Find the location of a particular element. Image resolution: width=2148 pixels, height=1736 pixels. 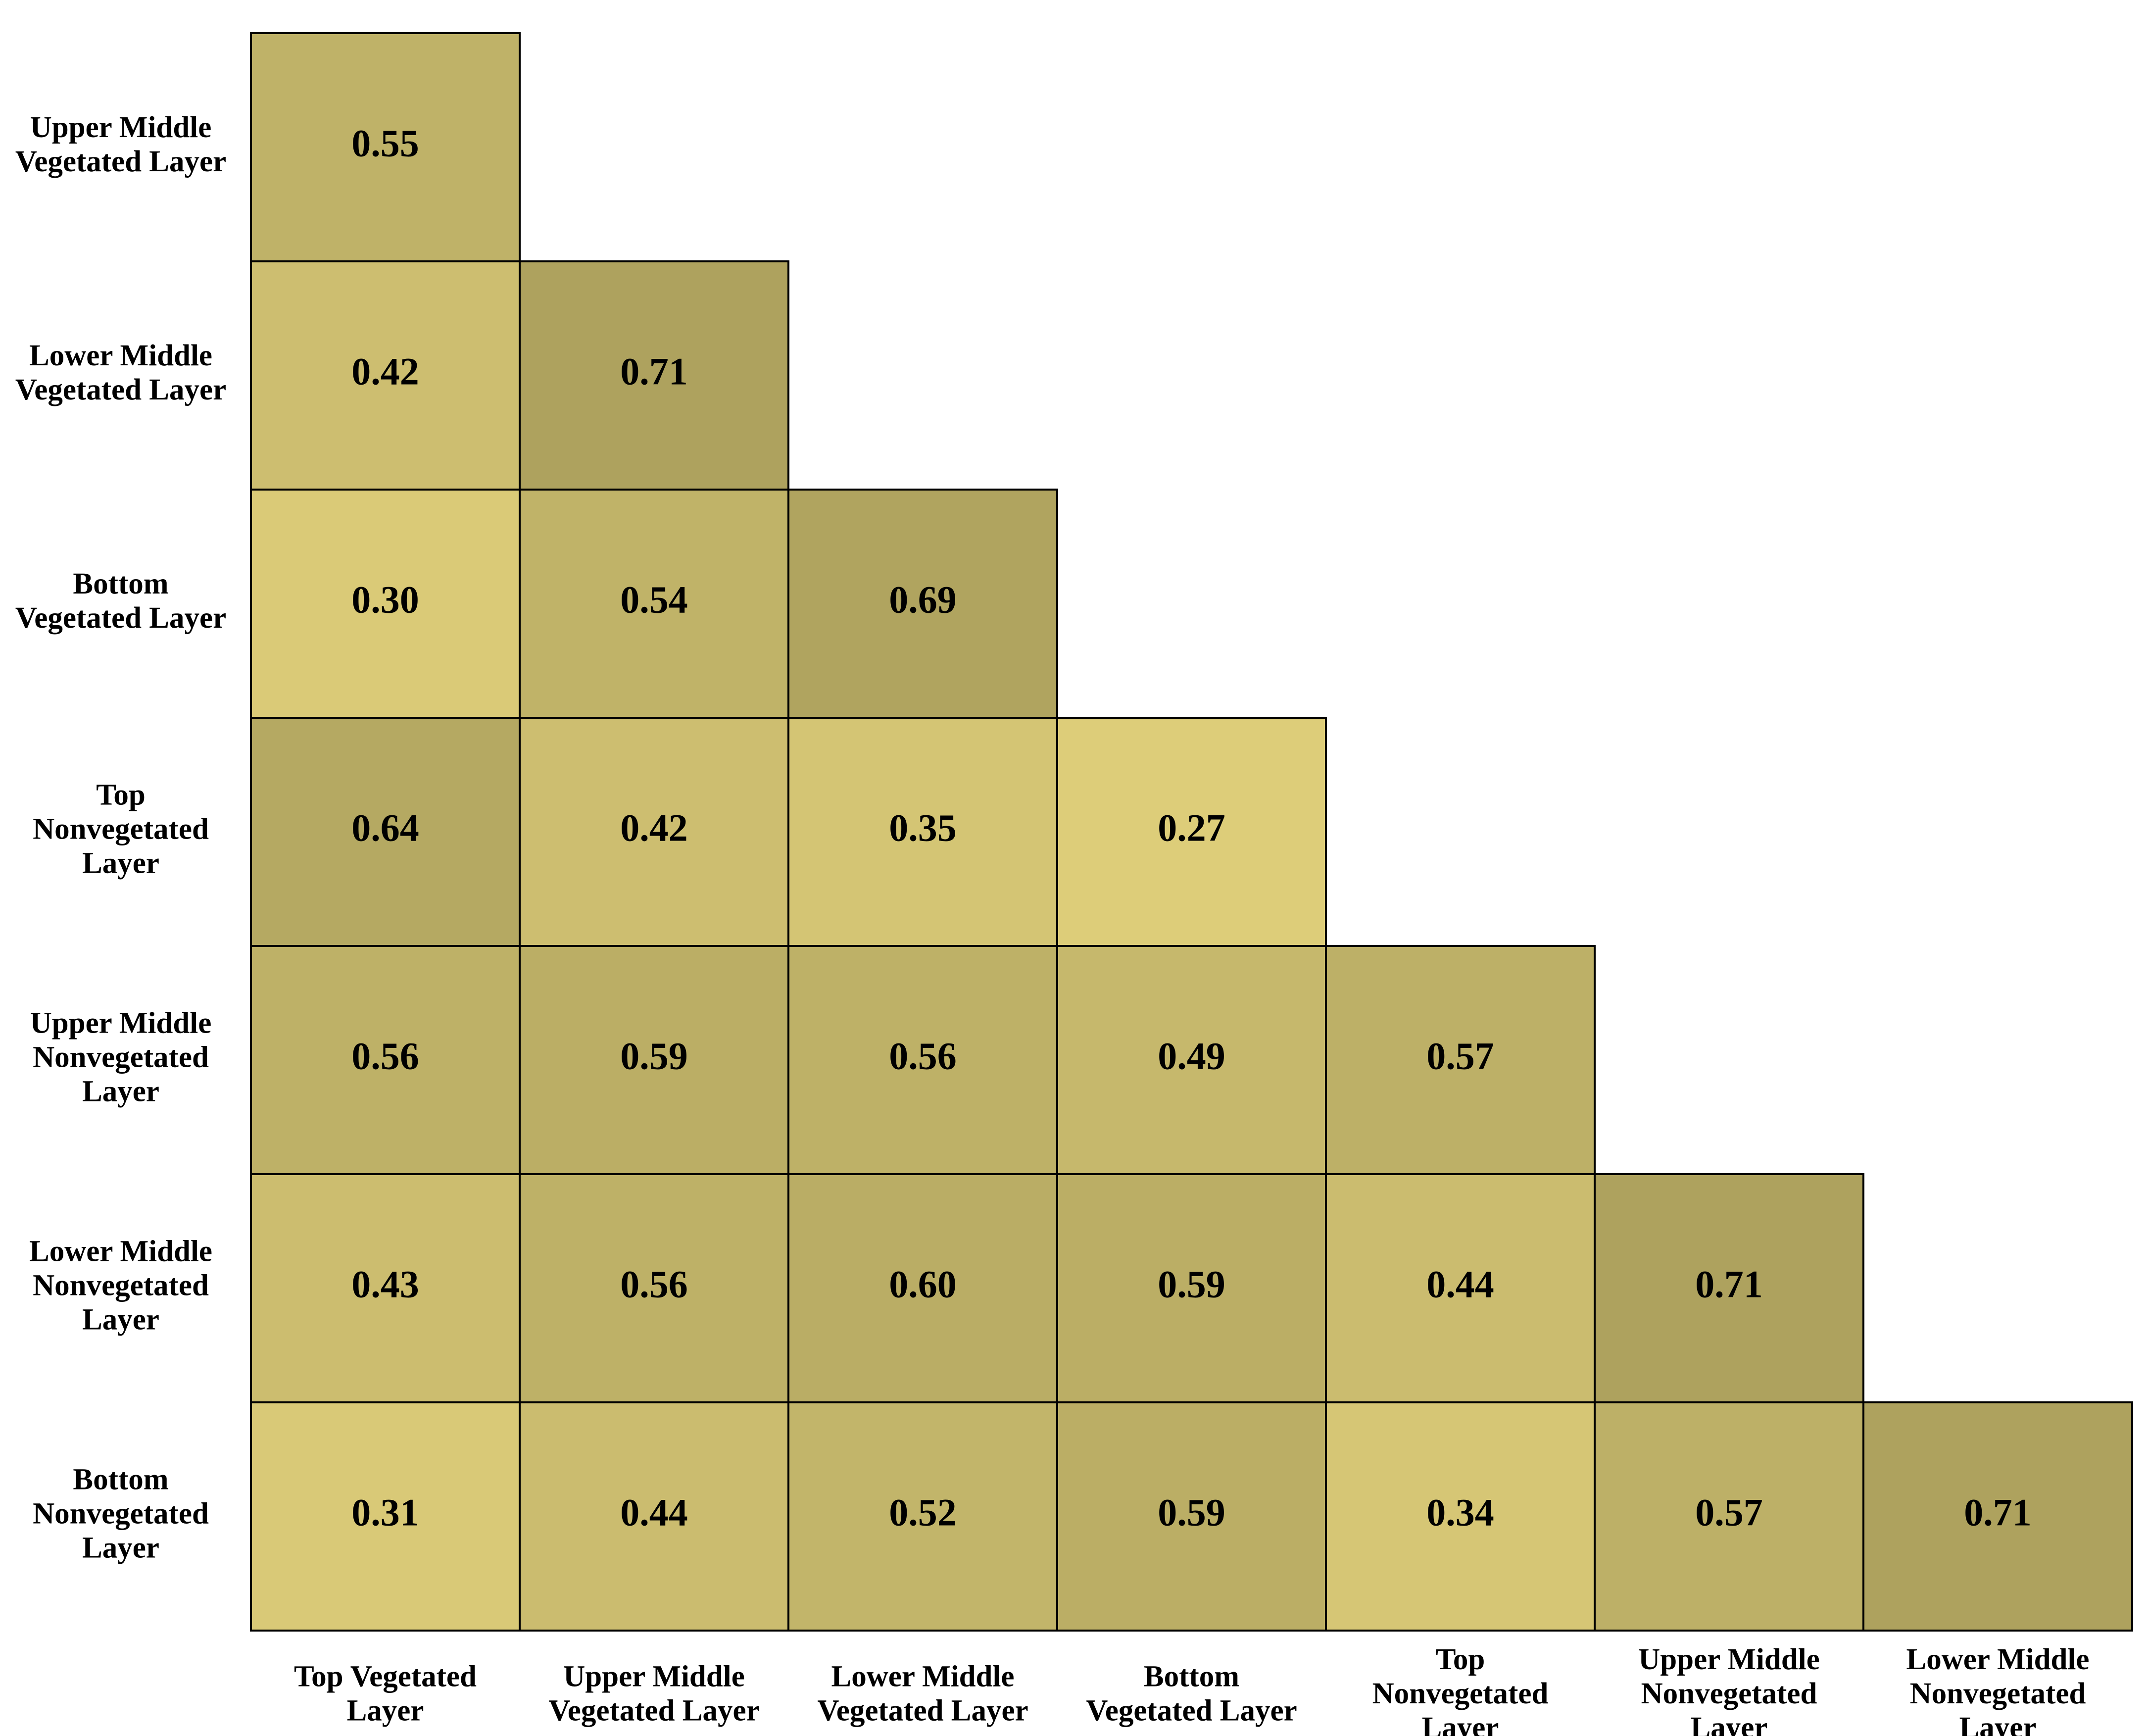

cell-label: 0.35 is located at coordinates (923, 827).